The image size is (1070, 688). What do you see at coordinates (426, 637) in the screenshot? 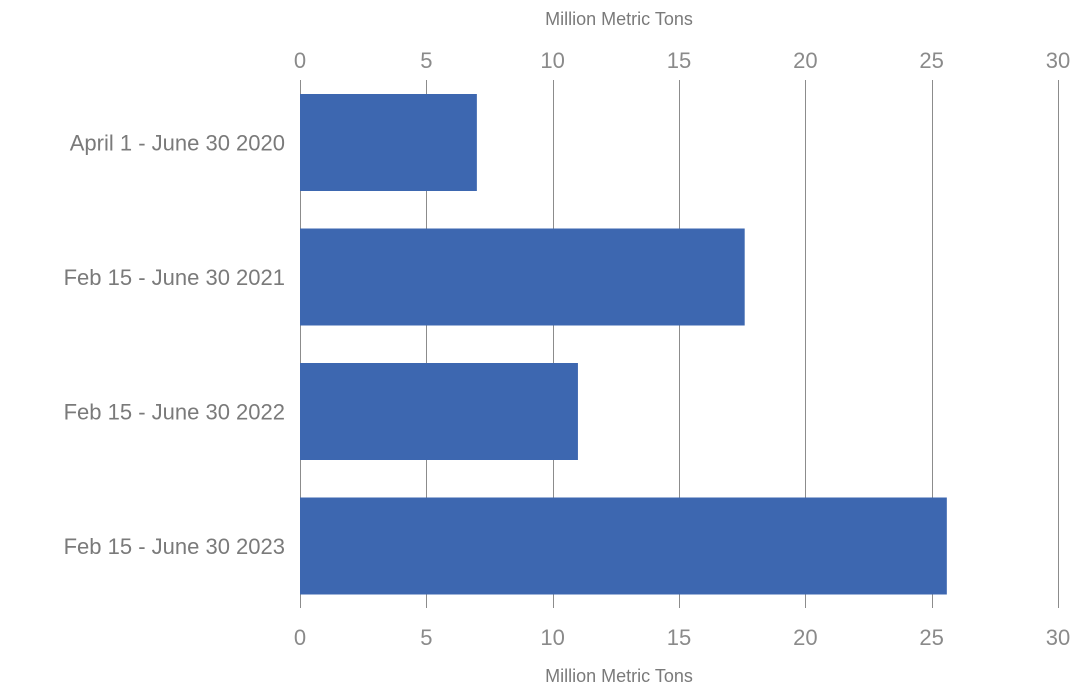
I see `x-tick-bottom-5: 5` at bounding box center [426, 637].